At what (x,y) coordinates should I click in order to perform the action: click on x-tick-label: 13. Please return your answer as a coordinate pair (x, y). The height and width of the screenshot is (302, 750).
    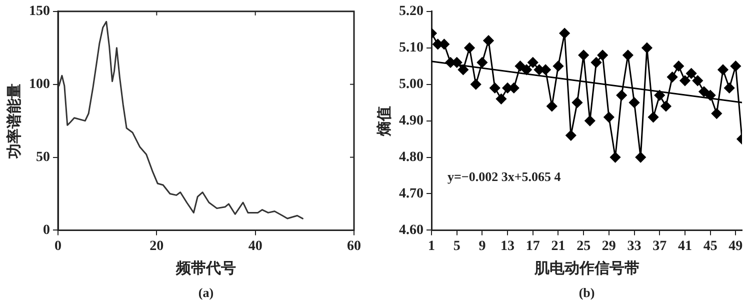
    Looking at the image, I should click on (507, 246).